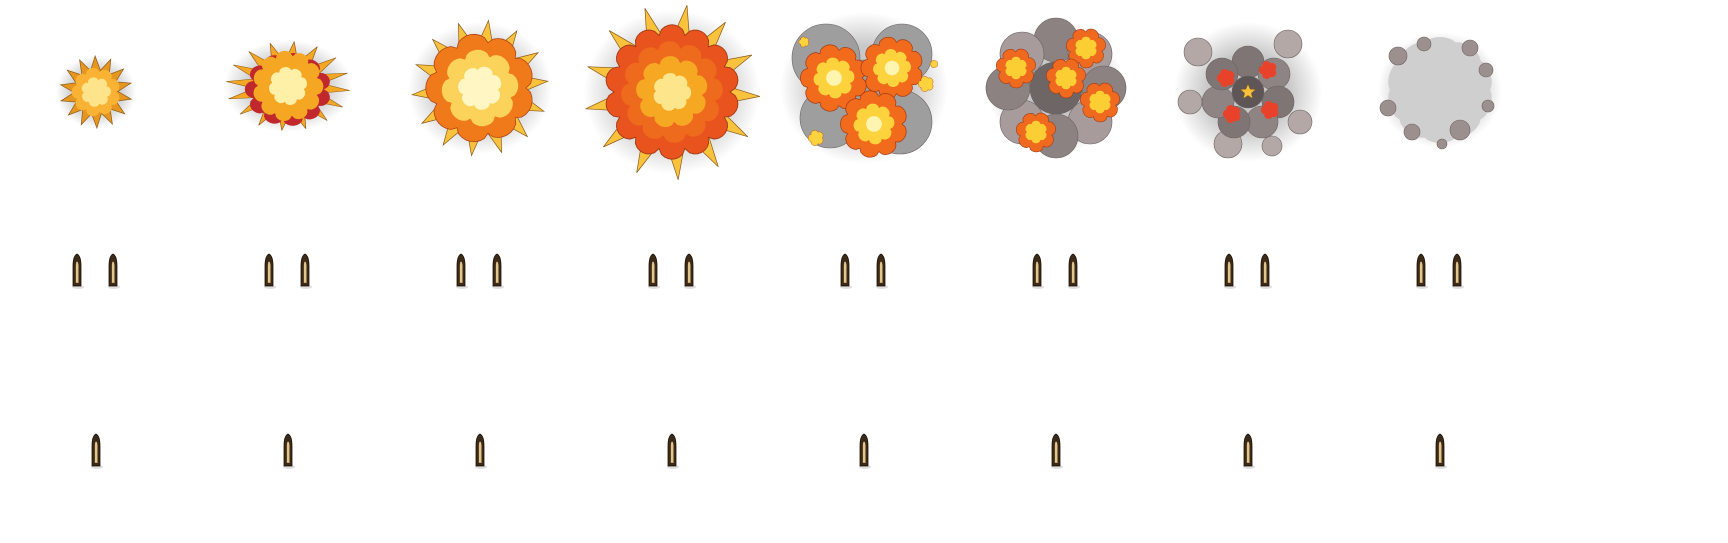  What do you see at coordinates (96, 92) in the screenshot?
I see `explosion-spark-icon` at bounding box center [96, 92].